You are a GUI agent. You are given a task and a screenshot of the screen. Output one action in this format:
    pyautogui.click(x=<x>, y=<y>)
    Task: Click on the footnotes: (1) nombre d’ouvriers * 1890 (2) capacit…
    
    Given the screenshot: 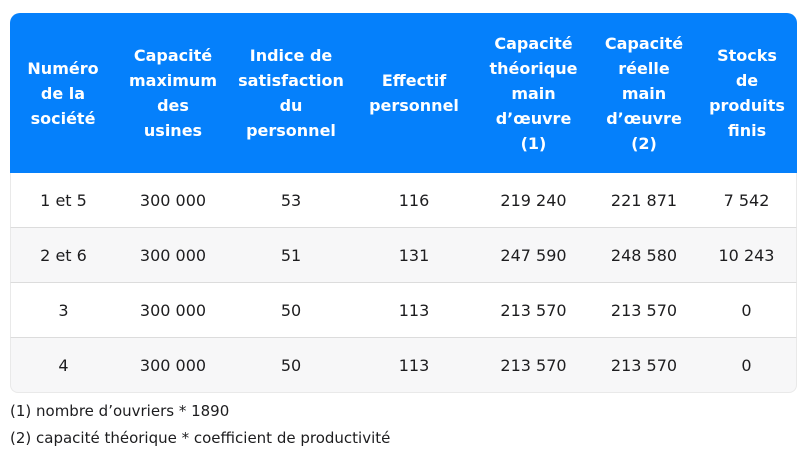 What is the action you would take?
    pyautogui.click(x=403, y=425)
    